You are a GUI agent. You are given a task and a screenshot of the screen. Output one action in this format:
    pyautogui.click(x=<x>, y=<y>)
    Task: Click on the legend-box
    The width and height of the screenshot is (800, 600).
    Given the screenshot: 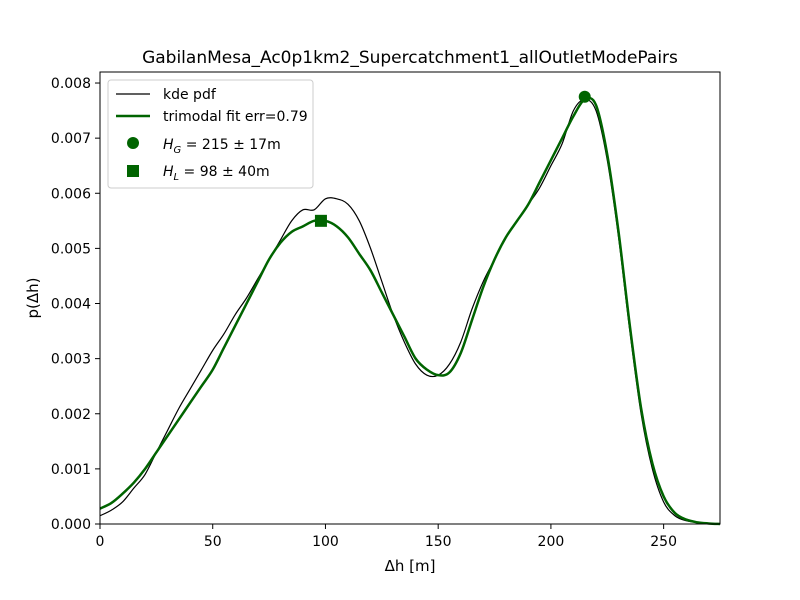 What is the action you would take?
    pyautogui.click(x=210, y=134)
    